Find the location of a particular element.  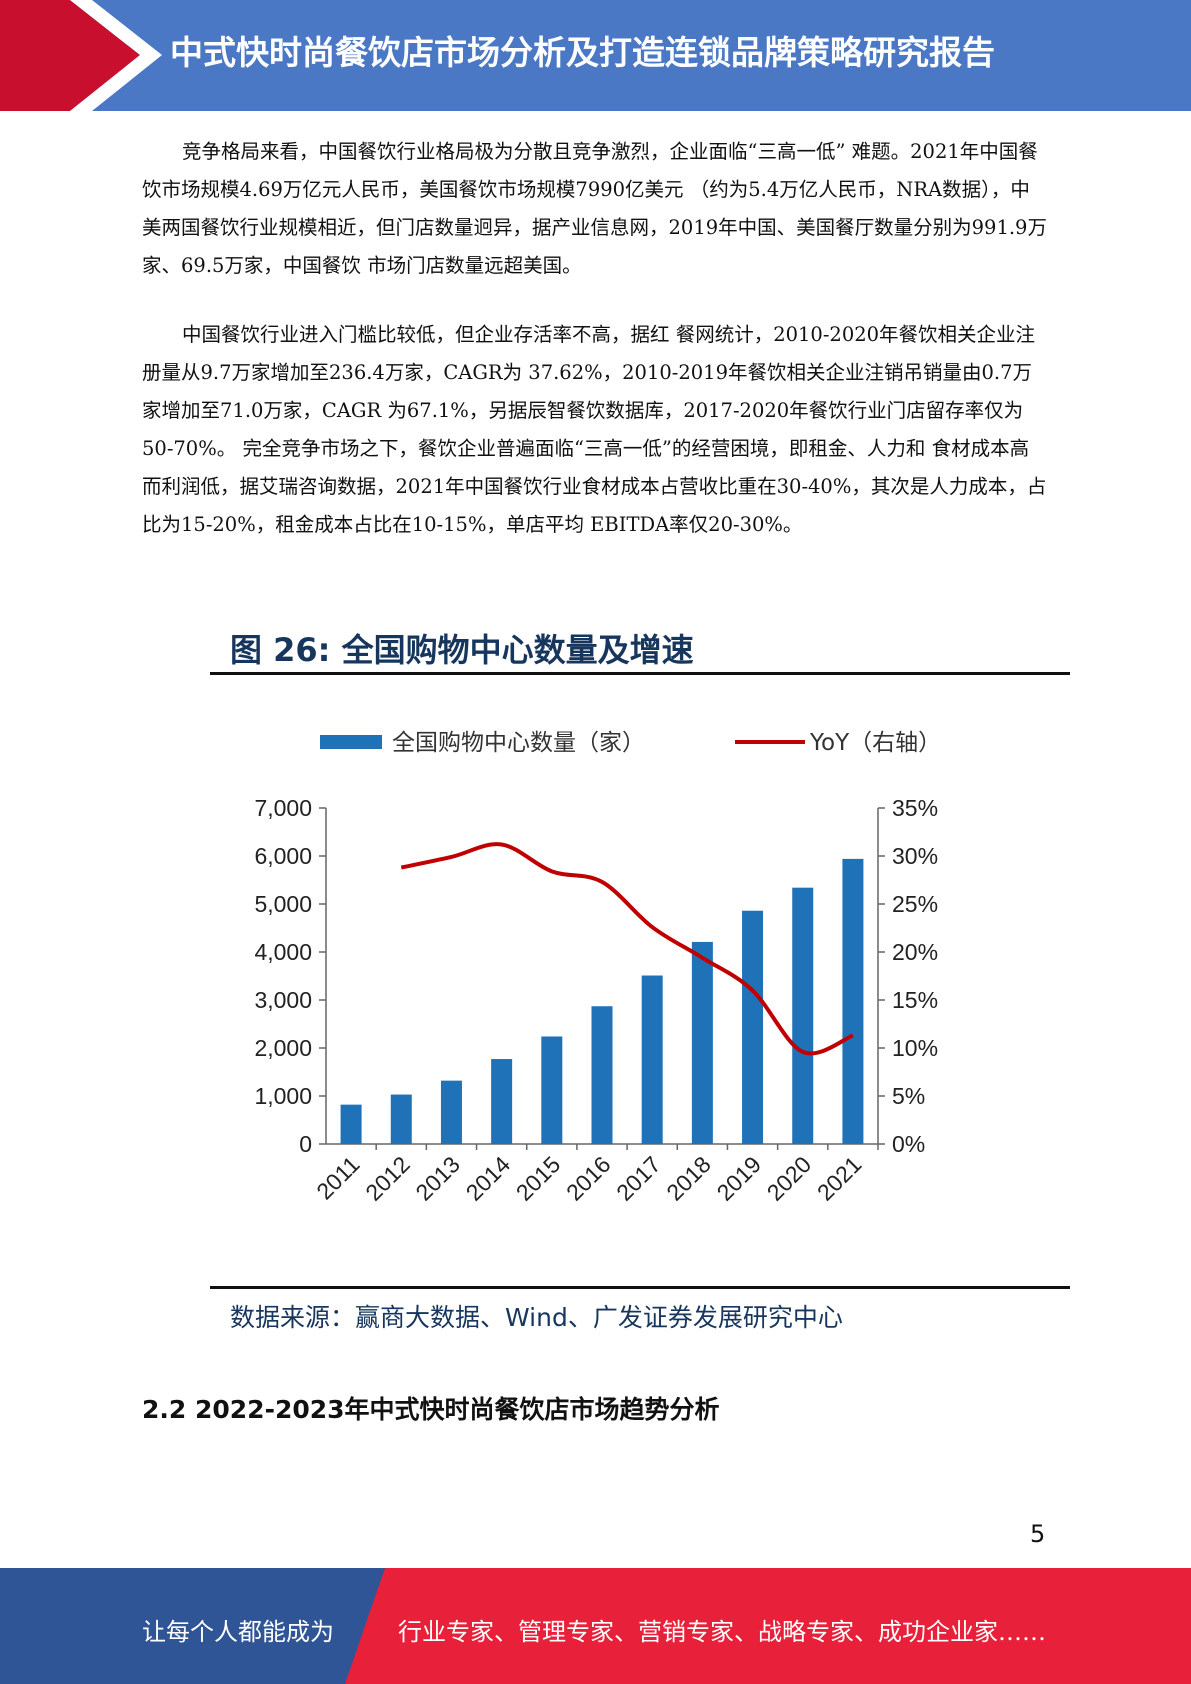

legend-bar-label: 全国购物中心数量（家） is located at coordinates (518, 743).